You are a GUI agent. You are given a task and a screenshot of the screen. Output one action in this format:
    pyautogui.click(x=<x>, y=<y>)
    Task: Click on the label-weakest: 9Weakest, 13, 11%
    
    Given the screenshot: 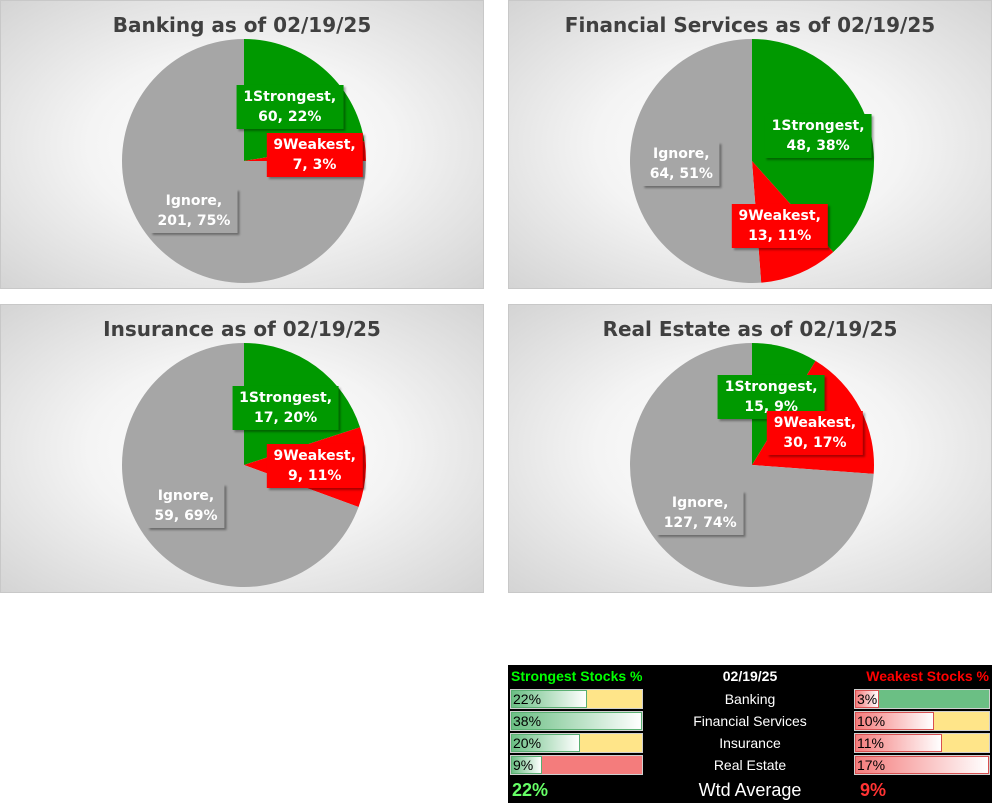 What is the action you would take?
    pyautogui.click(x=779, y=226)
    